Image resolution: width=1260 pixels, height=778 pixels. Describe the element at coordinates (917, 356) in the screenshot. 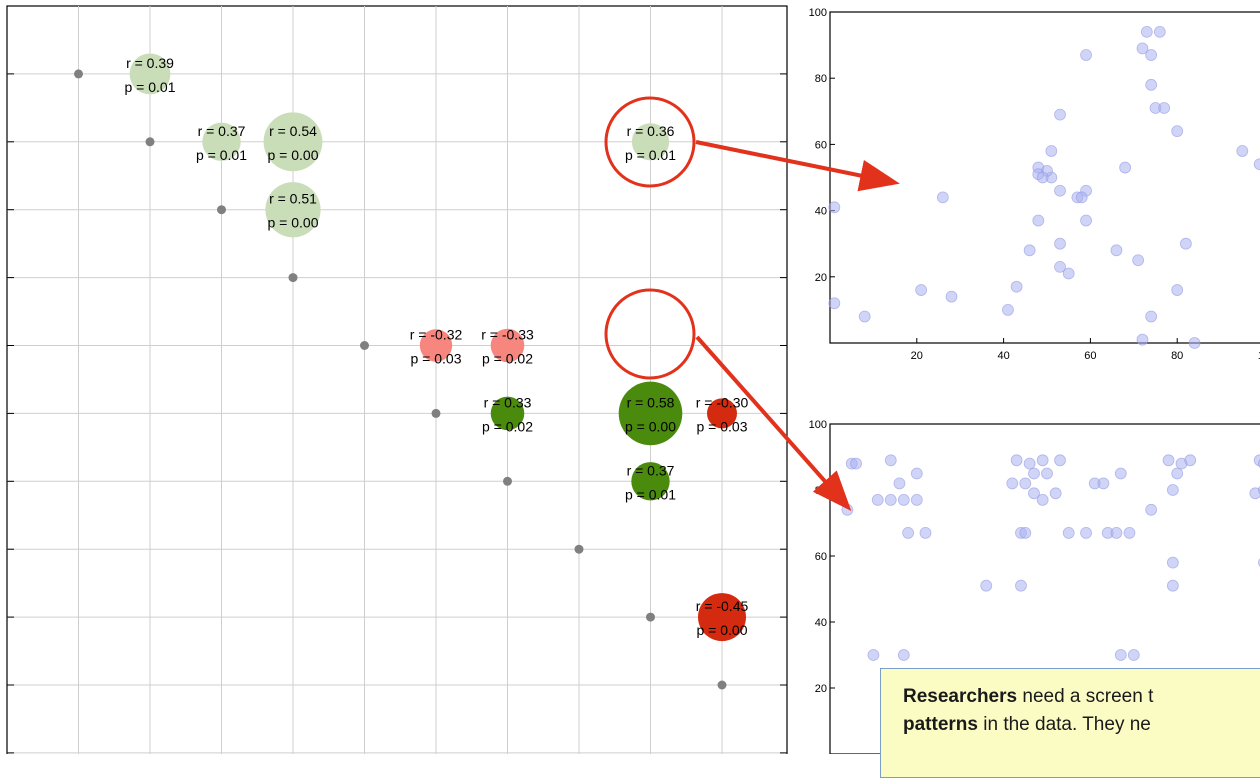

I see `scatter-x-tick-label: 20` at that location.